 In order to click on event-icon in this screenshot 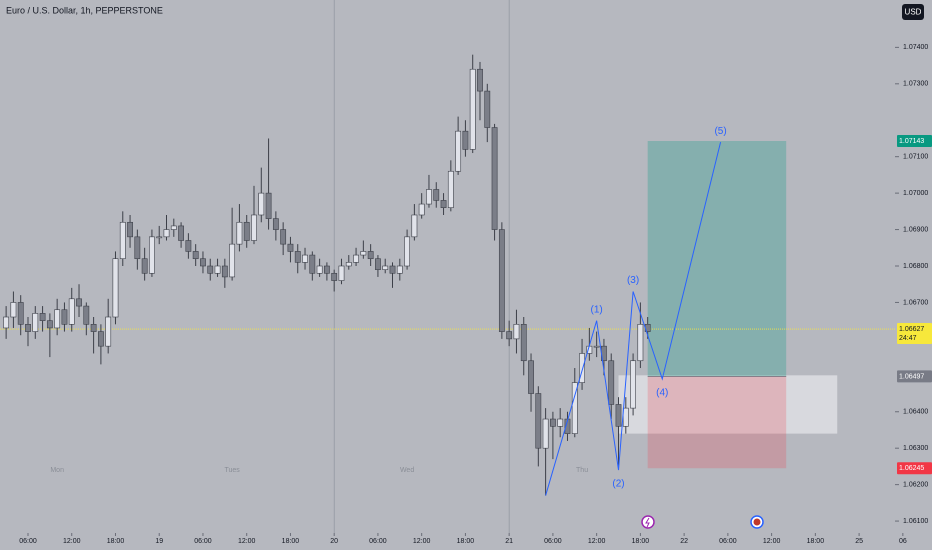, I will do `click(648, 522)`.